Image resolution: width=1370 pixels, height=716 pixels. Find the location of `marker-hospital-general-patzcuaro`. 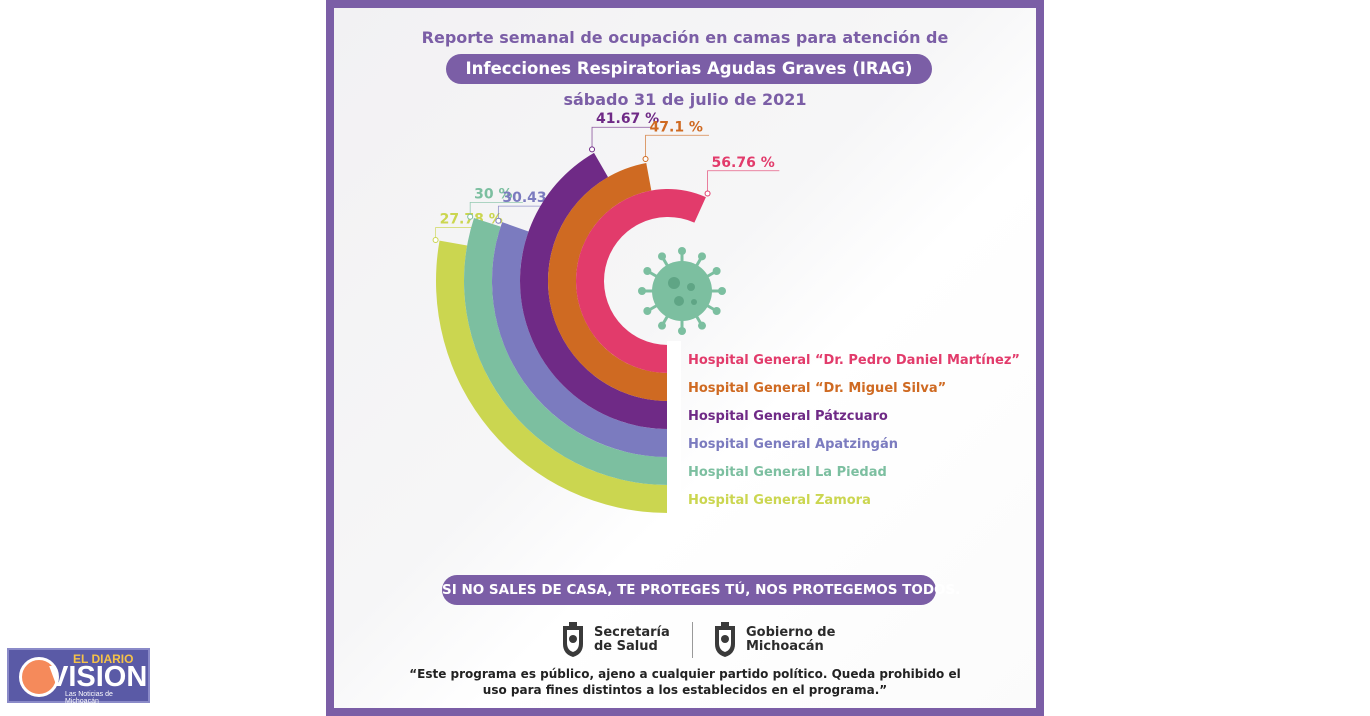

marker-hospital-general-patzcuaro is located at coordinates (592, 149).